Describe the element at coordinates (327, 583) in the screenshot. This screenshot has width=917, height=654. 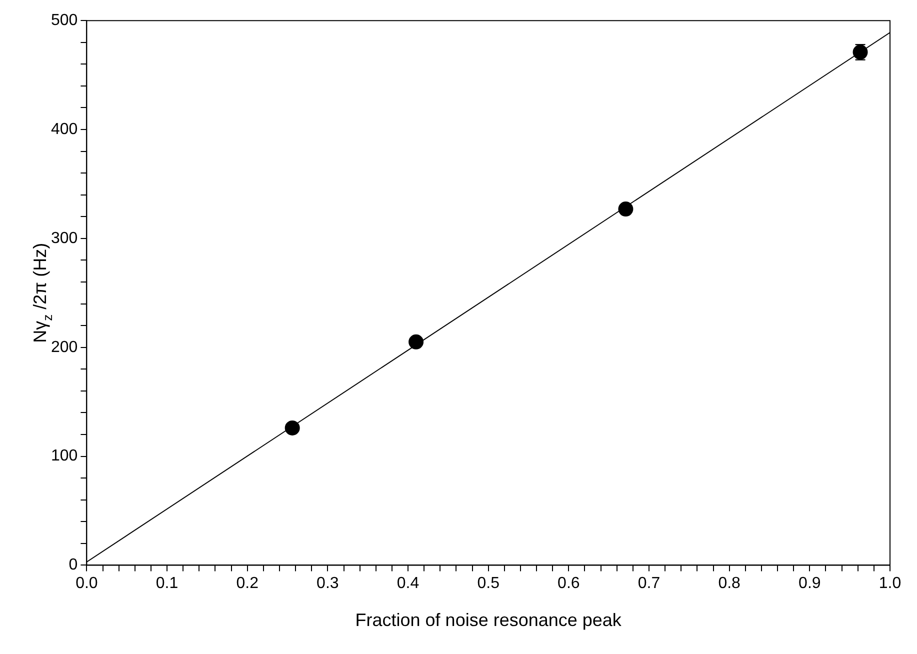
I see `x-tick-label: 0.3` at that location.